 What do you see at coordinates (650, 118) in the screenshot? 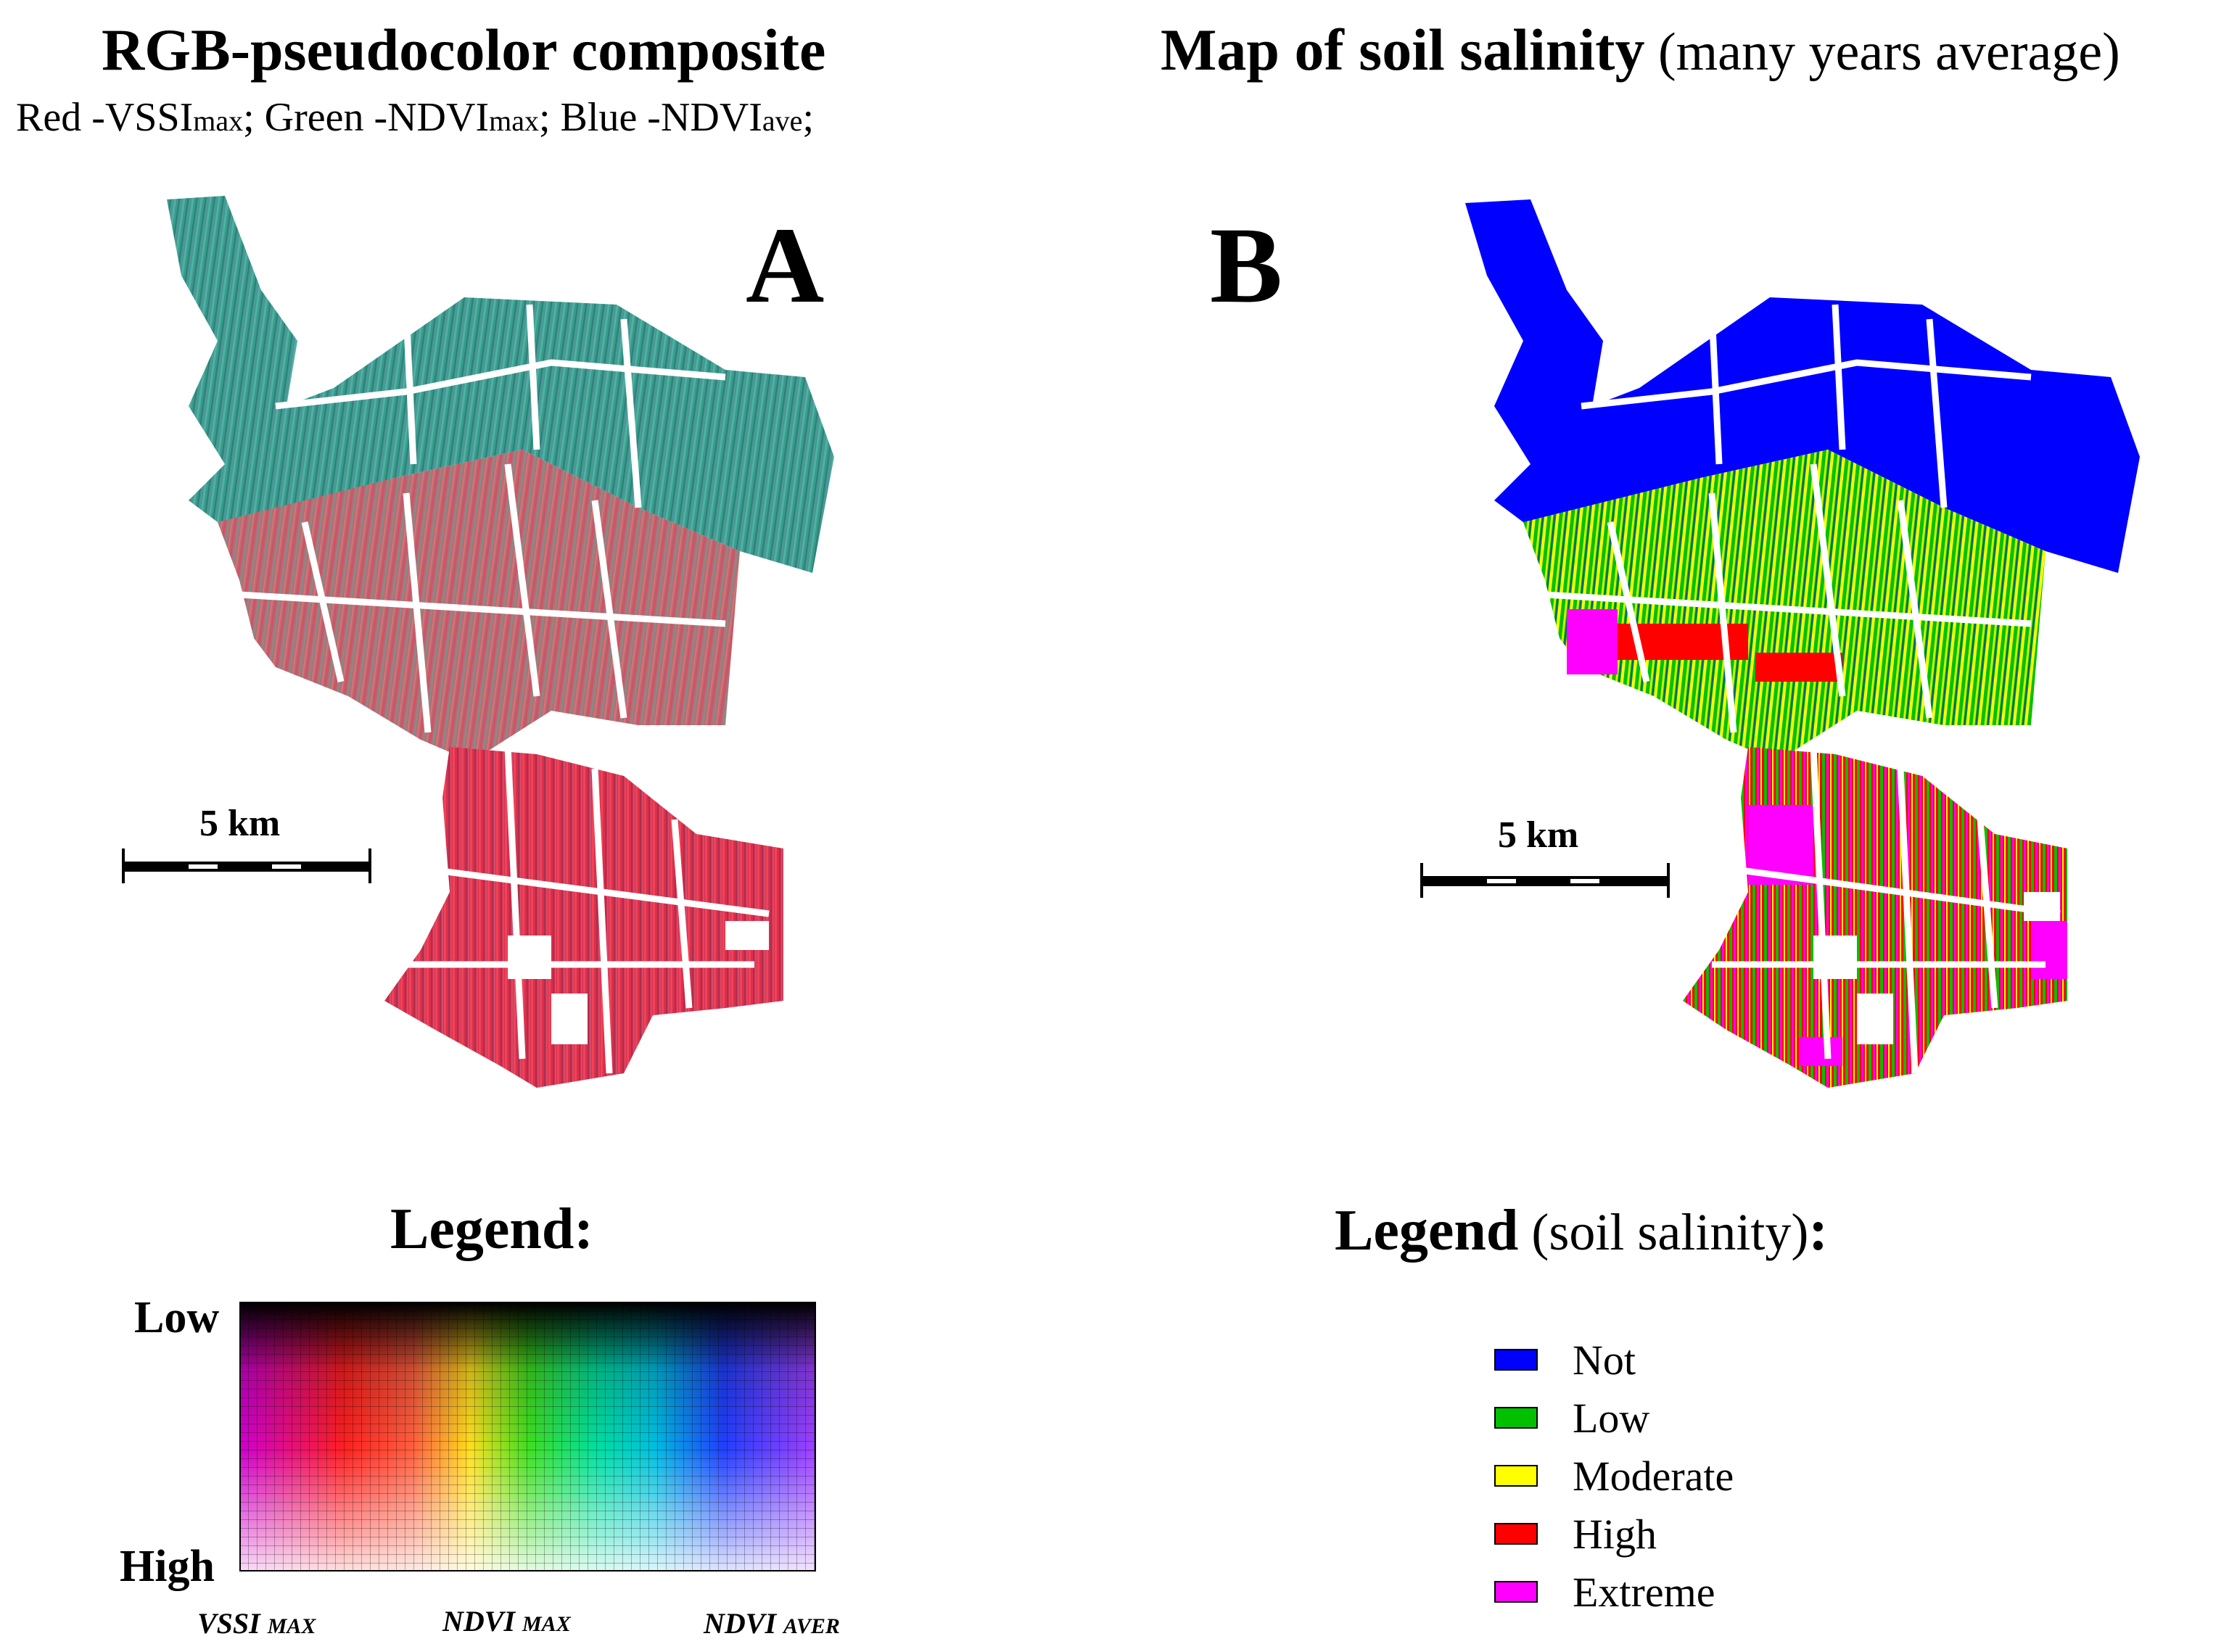
I see `subtitle-blue-prefix: ; Blue -NDVI` at bounding box center [650, 118].